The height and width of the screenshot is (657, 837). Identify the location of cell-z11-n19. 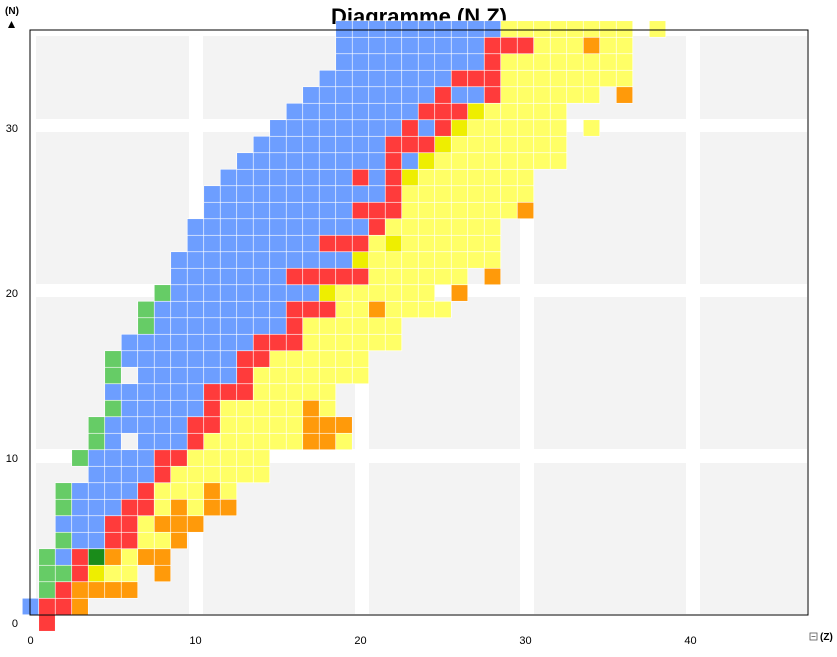
(212, 309).